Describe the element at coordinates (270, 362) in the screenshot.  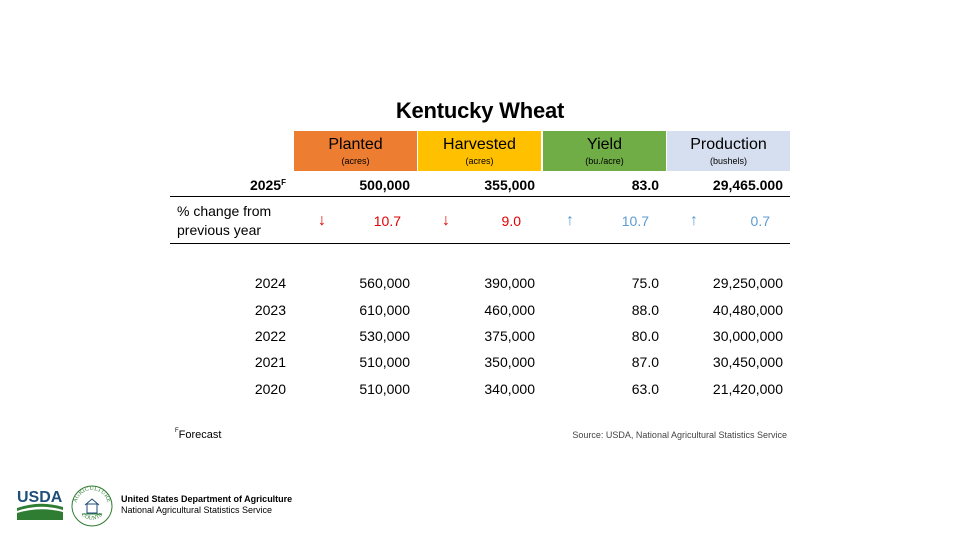
I see `row-year: 2021` at that location.